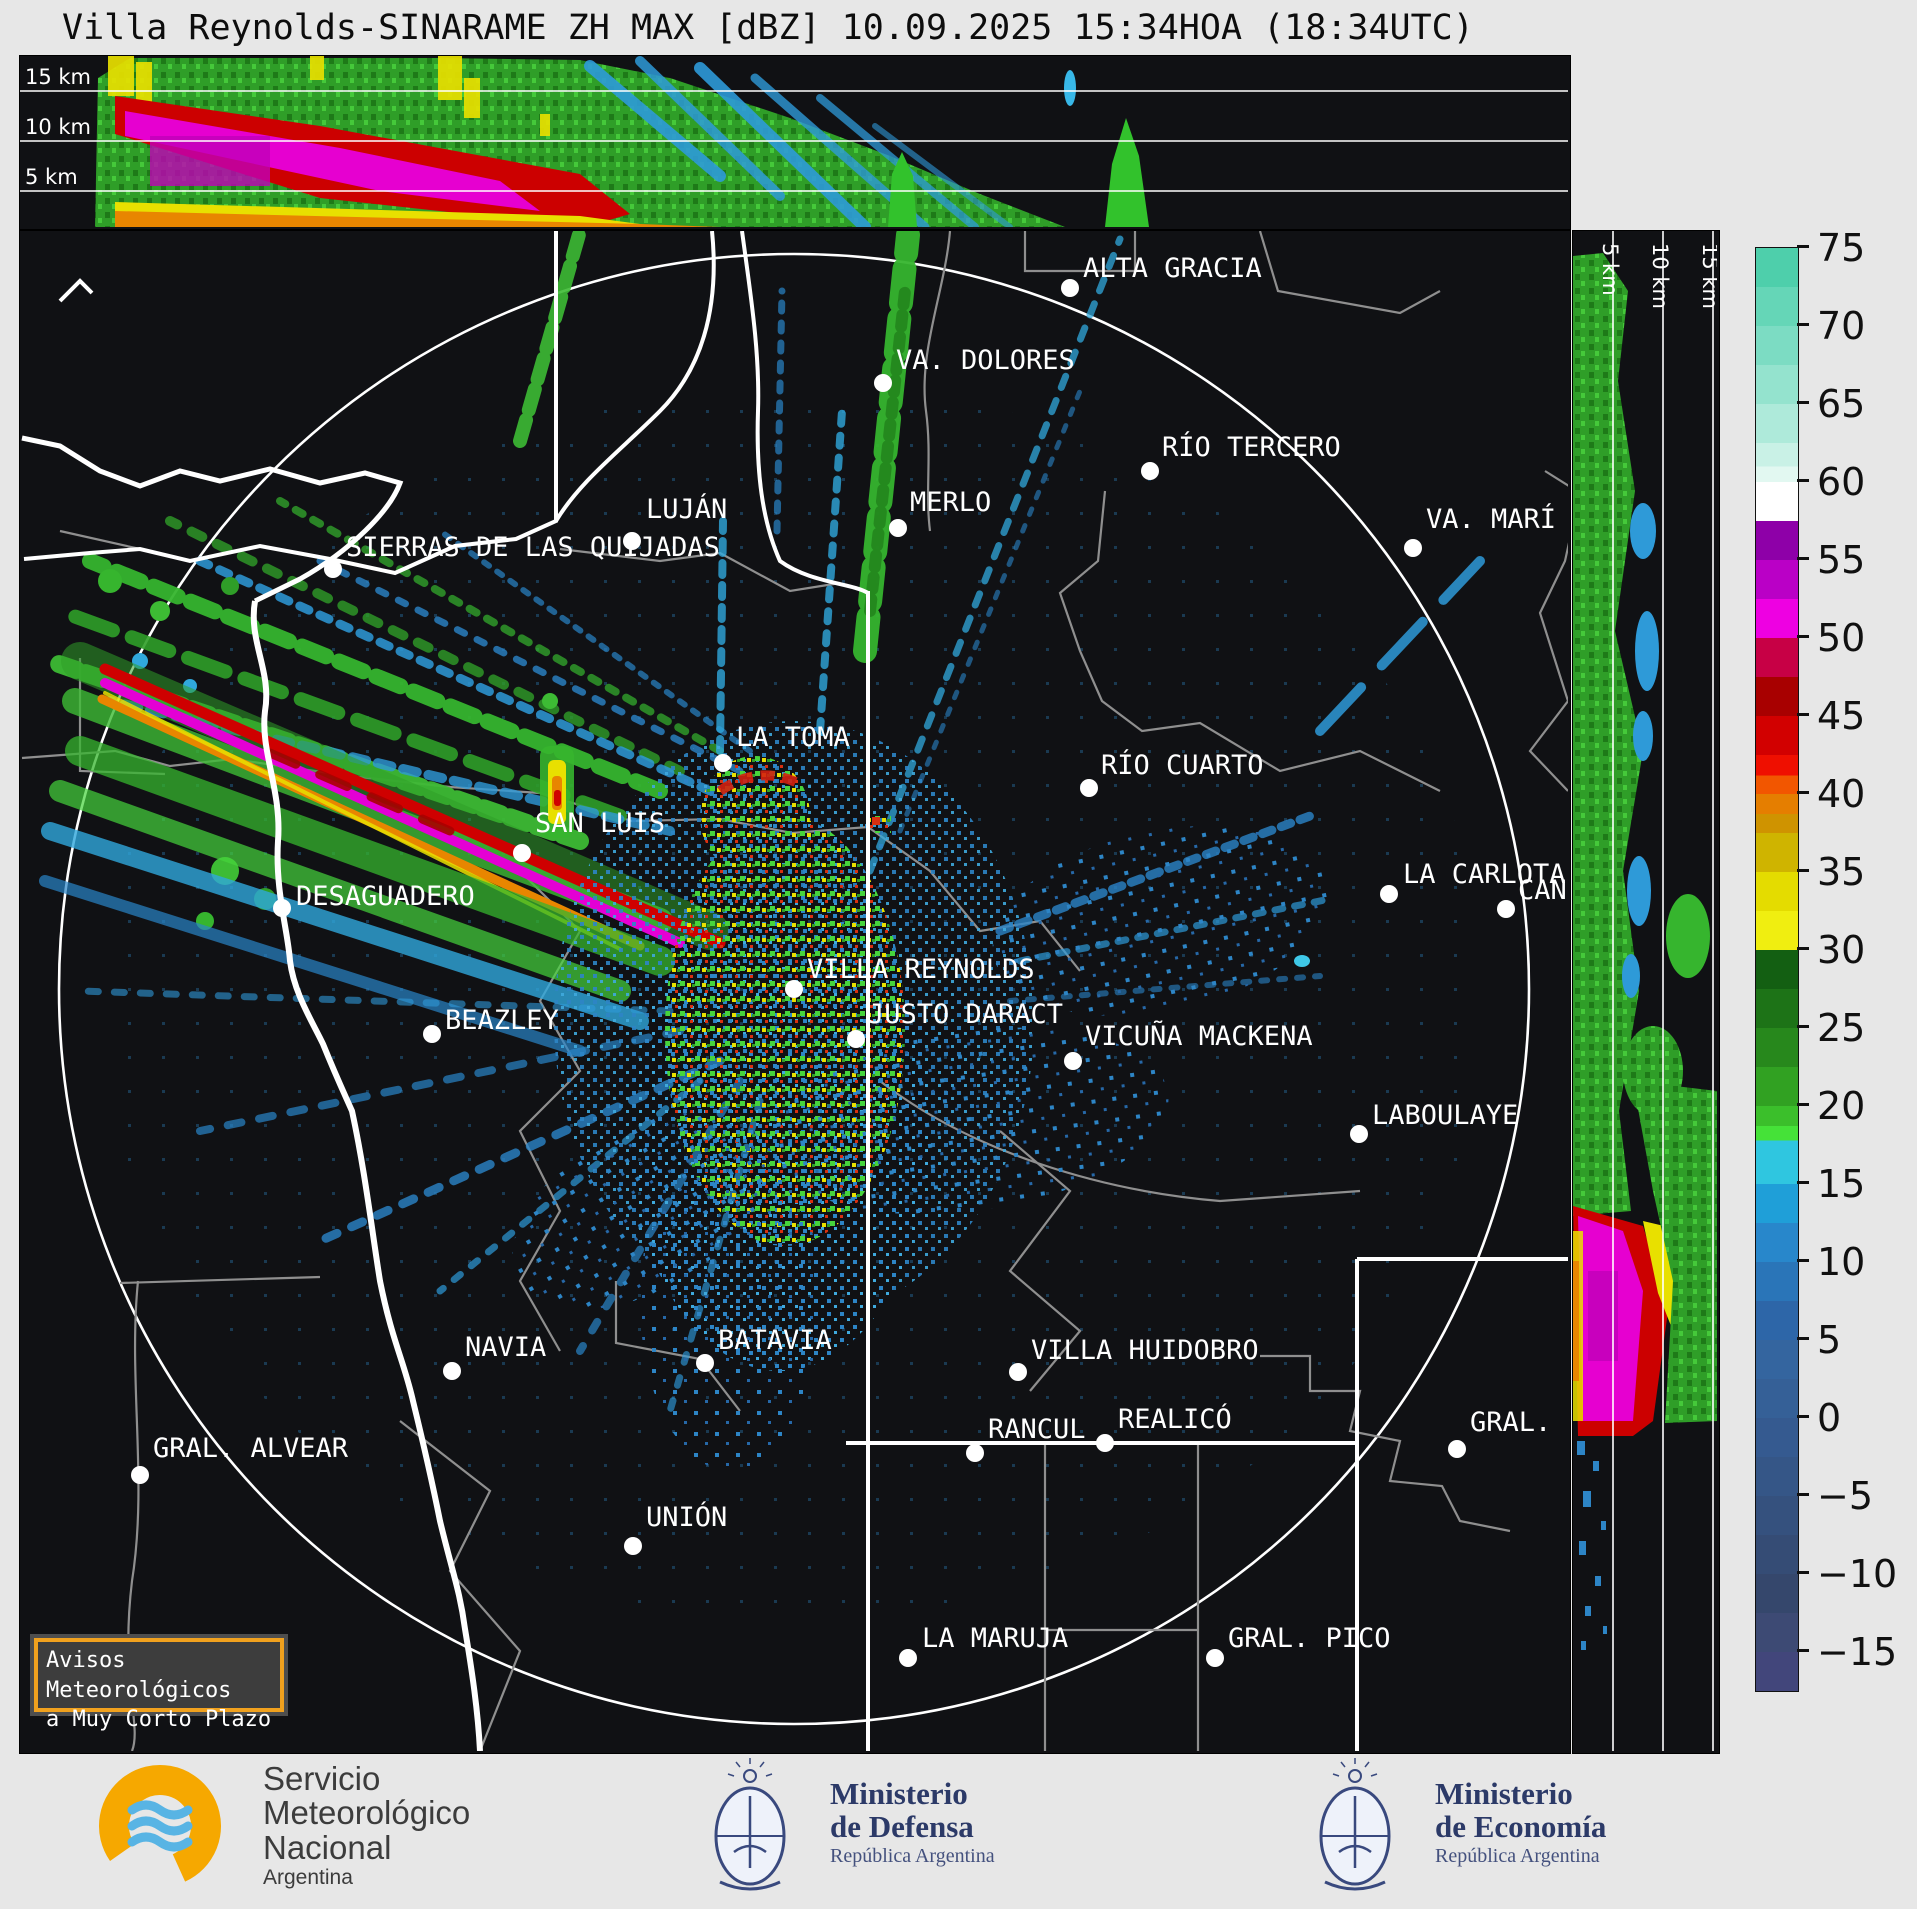 This screenshot has height=1909, width=1917. What do you see at coordinates (686, 509) in the screenshot?
I see `city-label: LUJÁN` at bounding box center [686, 509].